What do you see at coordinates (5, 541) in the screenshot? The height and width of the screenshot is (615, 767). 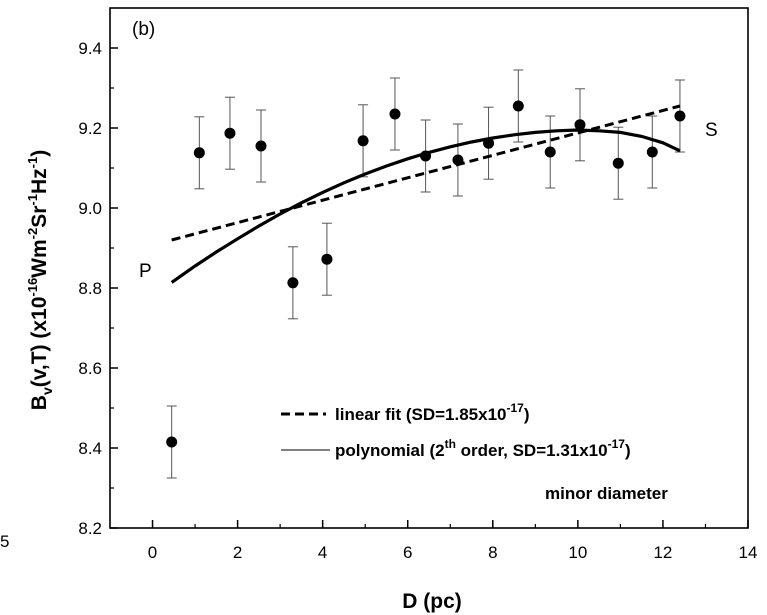 I see `stray-tick-fragment: 5` at bounding box center [5, 541].